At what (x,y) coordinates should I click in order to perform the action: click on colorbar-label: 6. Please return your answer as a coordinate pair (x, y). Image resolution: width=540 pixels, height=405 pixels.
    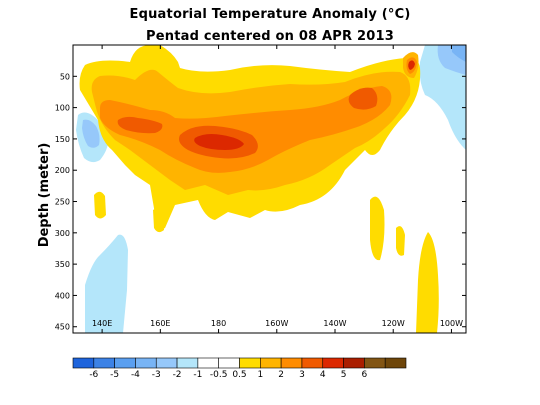
    Looking at the image, I should click on (365, 375).